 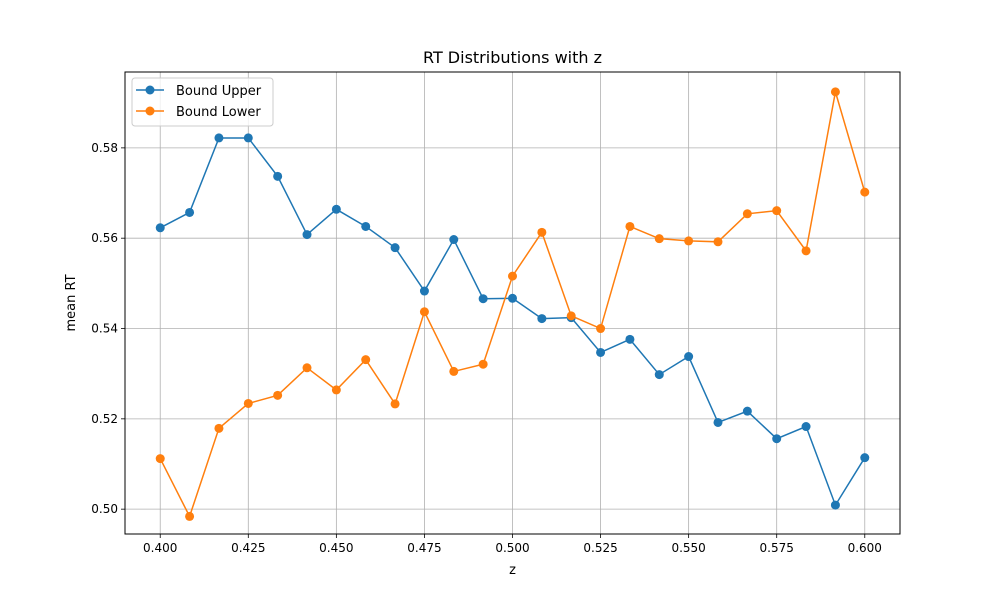 I want to click on x-tick-label: 0.600, so click(x=865, y=548).